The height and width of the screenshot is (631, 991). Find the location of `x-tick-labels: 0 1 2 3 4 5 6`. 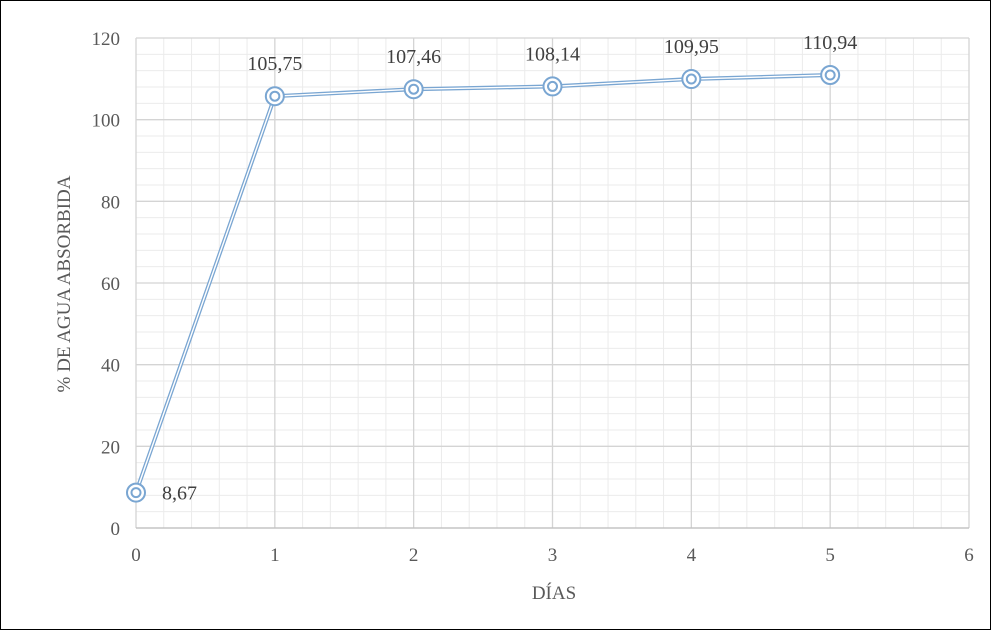

x-tick-labels: 0 1 2 3 4 5 6 is located at coordinates (552, 555).